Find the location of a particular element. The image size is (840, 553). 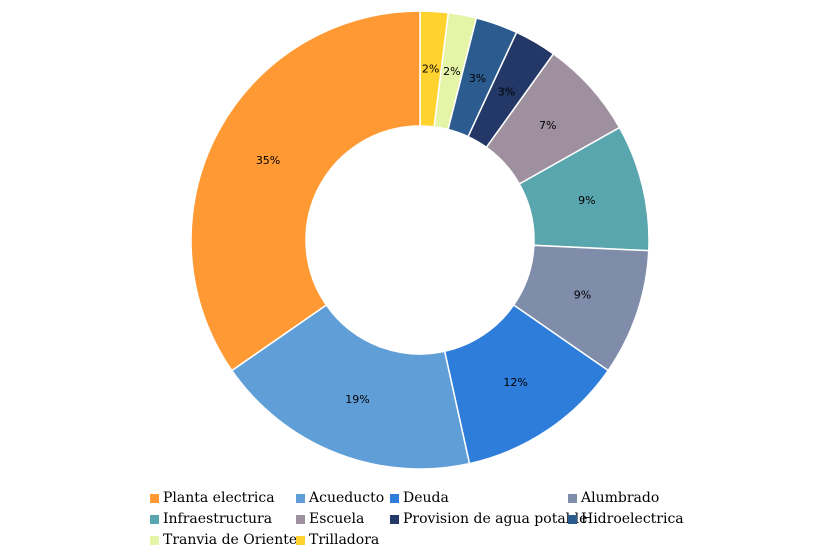

data-label-provision-de-agua-potable: 3% is located at coordinates (506, 91).